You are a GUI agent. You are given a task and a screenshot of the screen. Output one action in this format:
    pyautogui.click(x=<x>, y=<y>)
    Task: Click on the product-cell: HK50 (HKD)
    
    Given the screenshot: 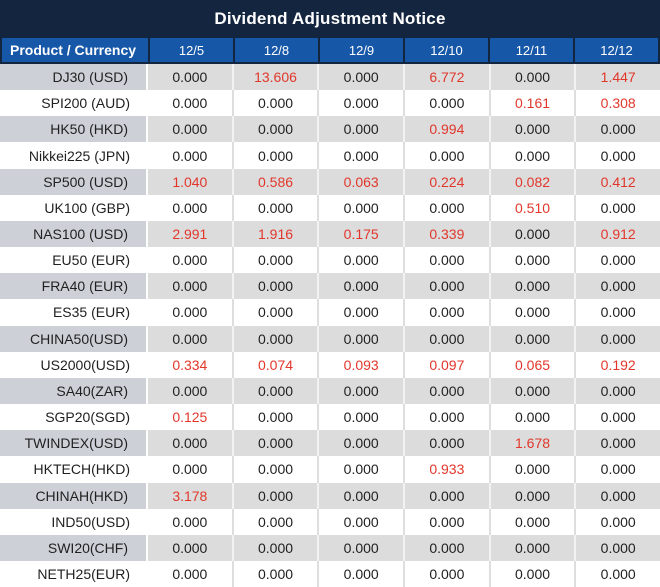 What is the action you would take?
    pyautogui.click(x=74, y=129)
    